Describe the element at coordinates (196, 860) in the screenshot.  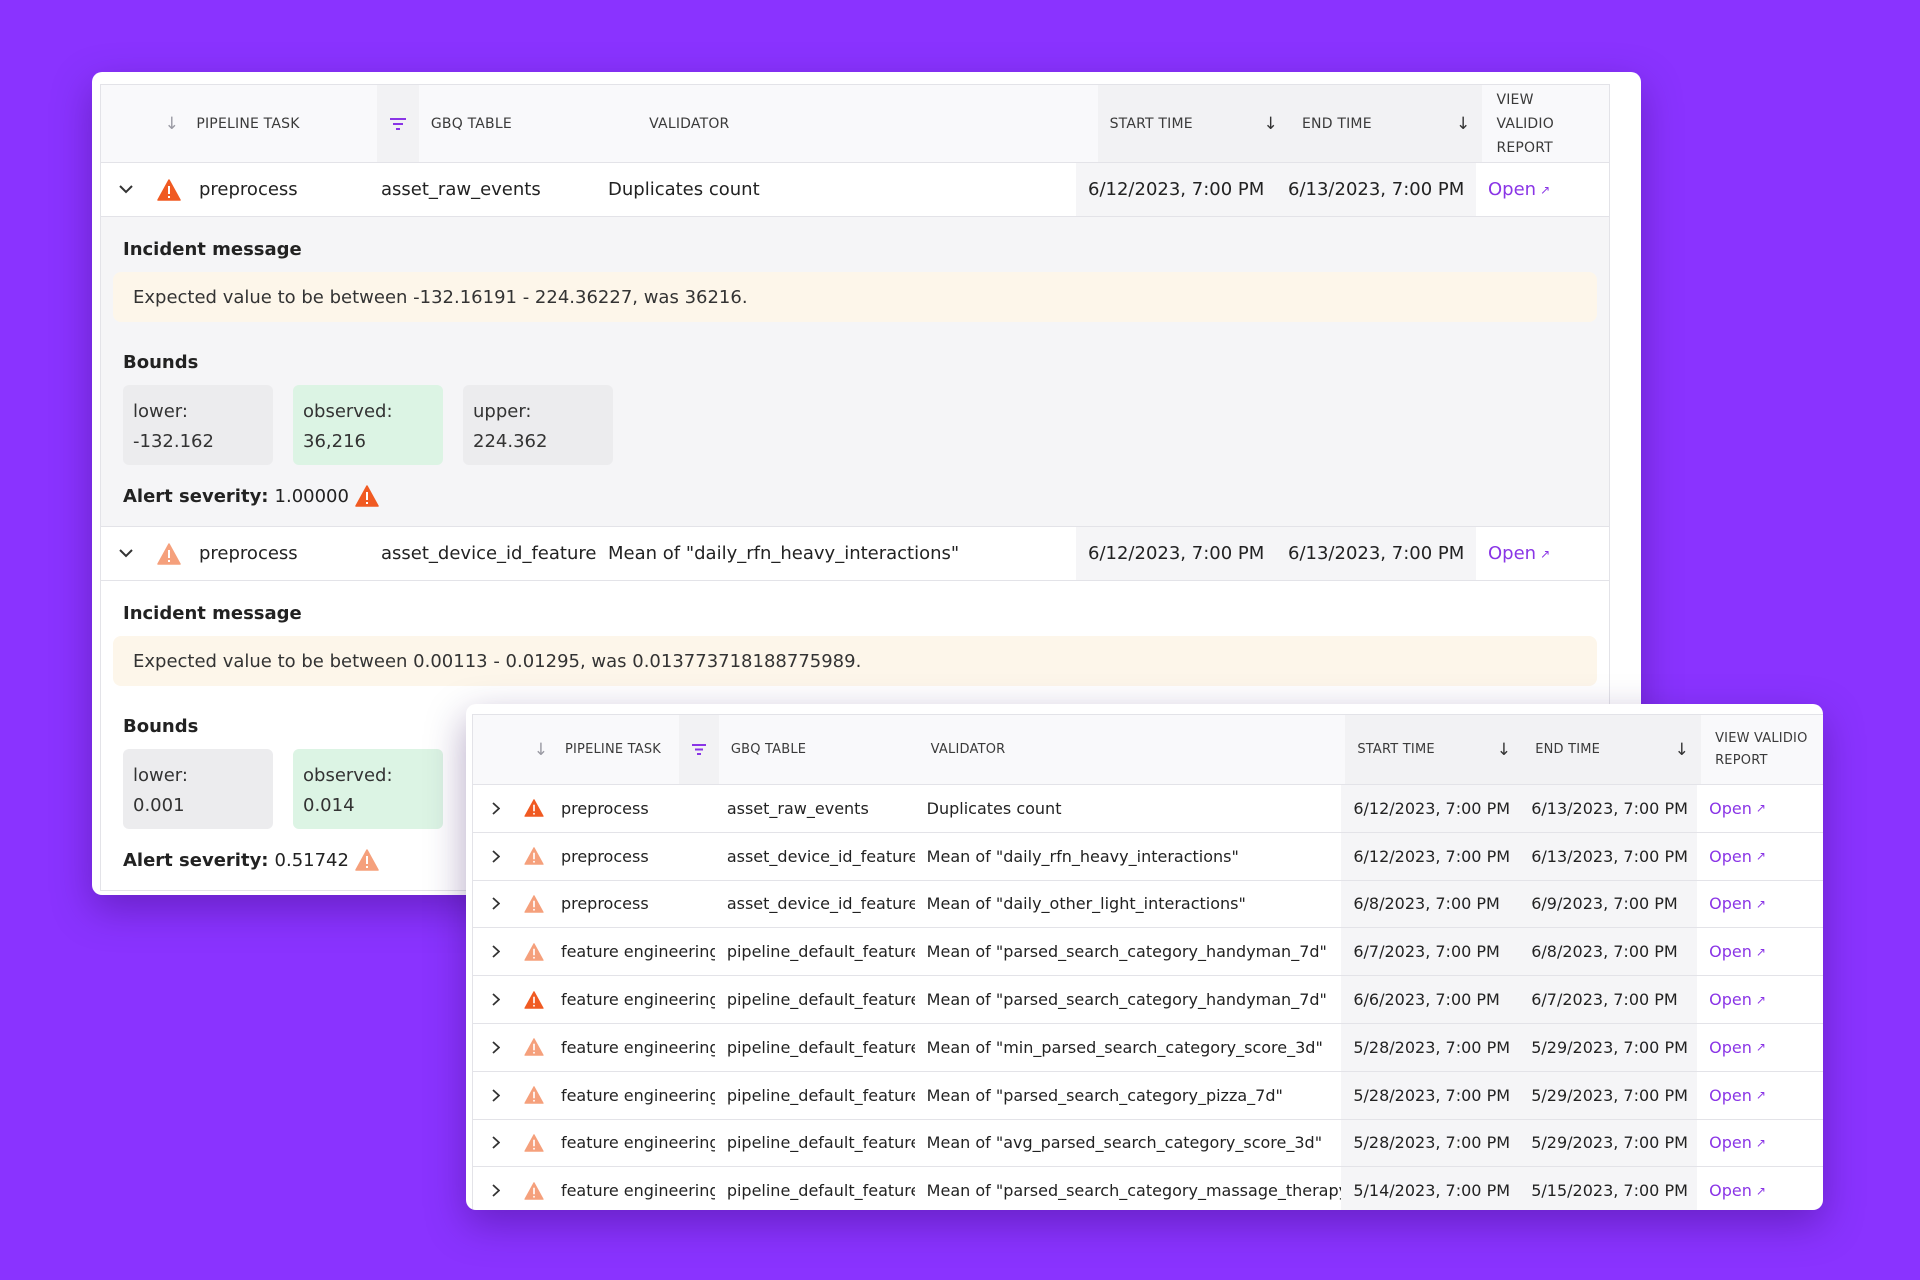
I see `alert-severity-label: Alert severity:` at that location.